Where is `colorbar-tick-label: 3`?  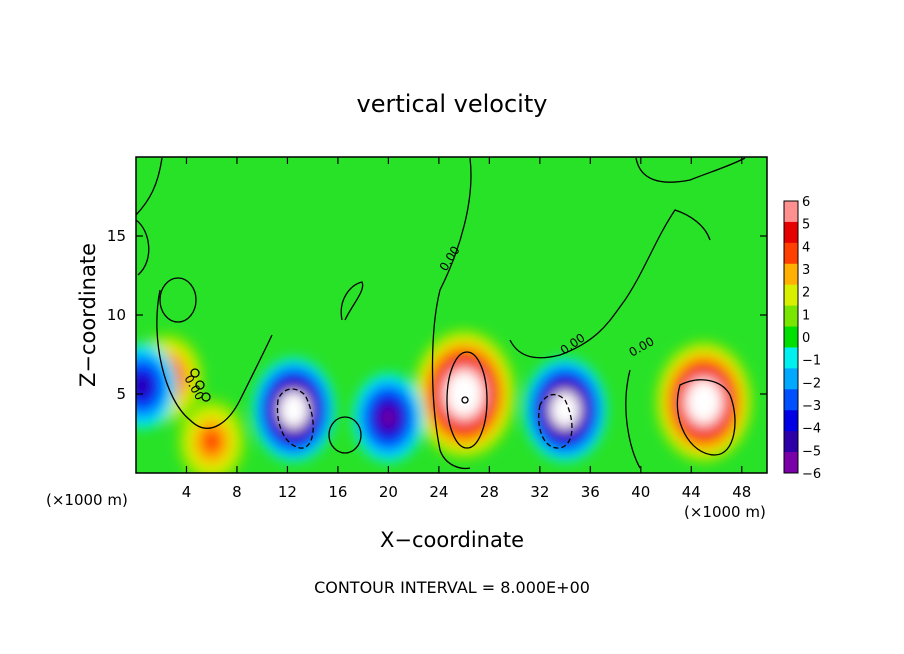
colorbar-tick-label: 3 is located at coordinates (806, 270).